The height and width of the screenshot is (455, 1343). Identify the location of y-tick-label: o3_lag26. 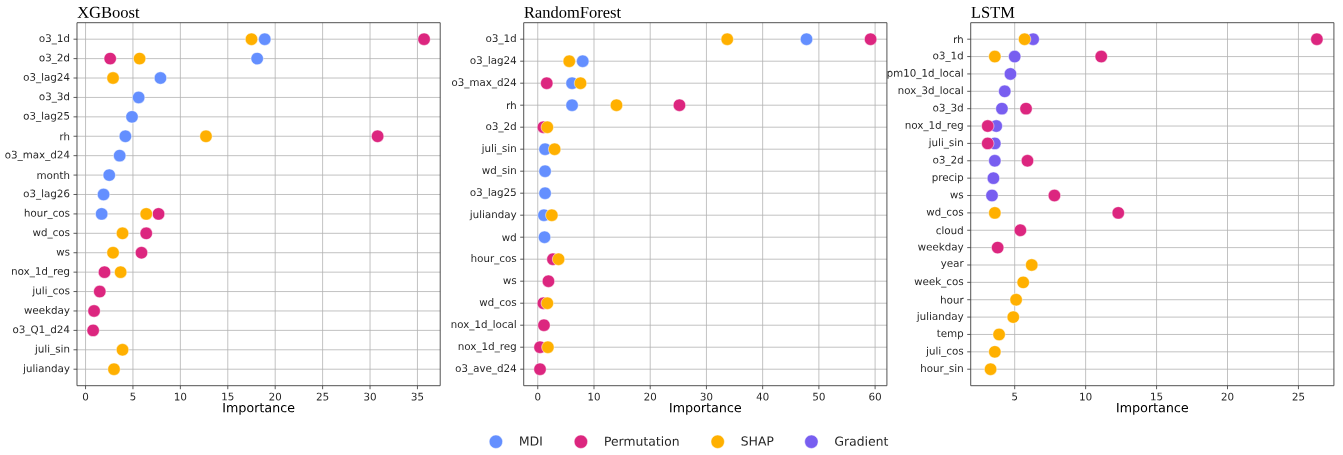
(46, 194).